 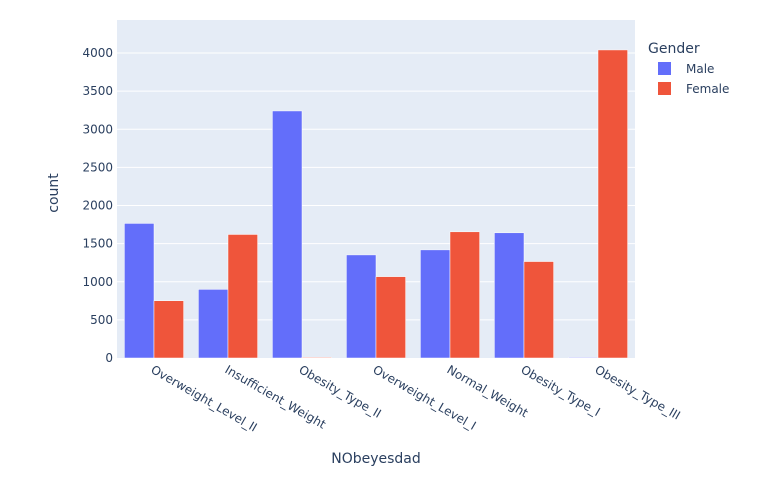 I want to click on y-tick-label: 0, so click(x=109, y=358).